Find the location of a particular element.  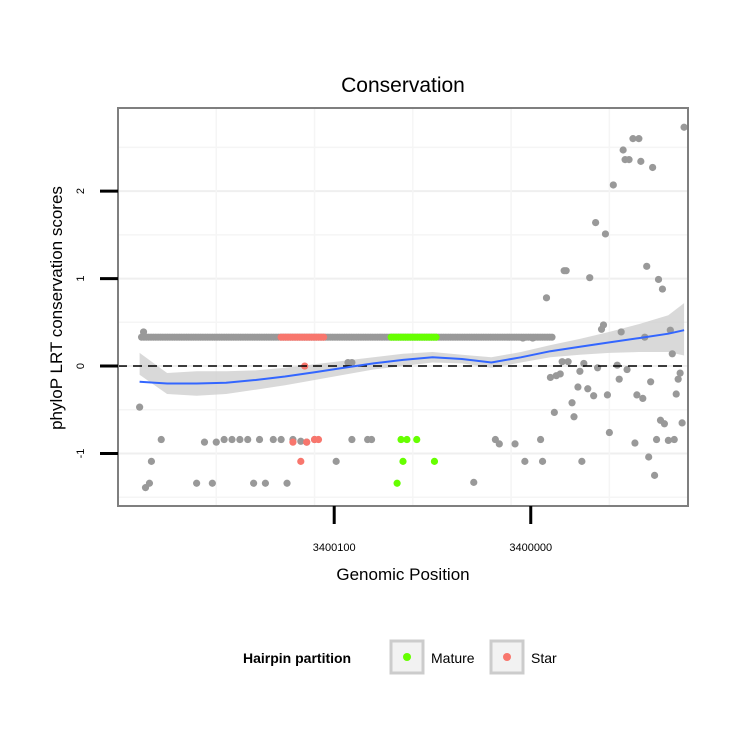

lines-layer is located at coordinates (403, 357).